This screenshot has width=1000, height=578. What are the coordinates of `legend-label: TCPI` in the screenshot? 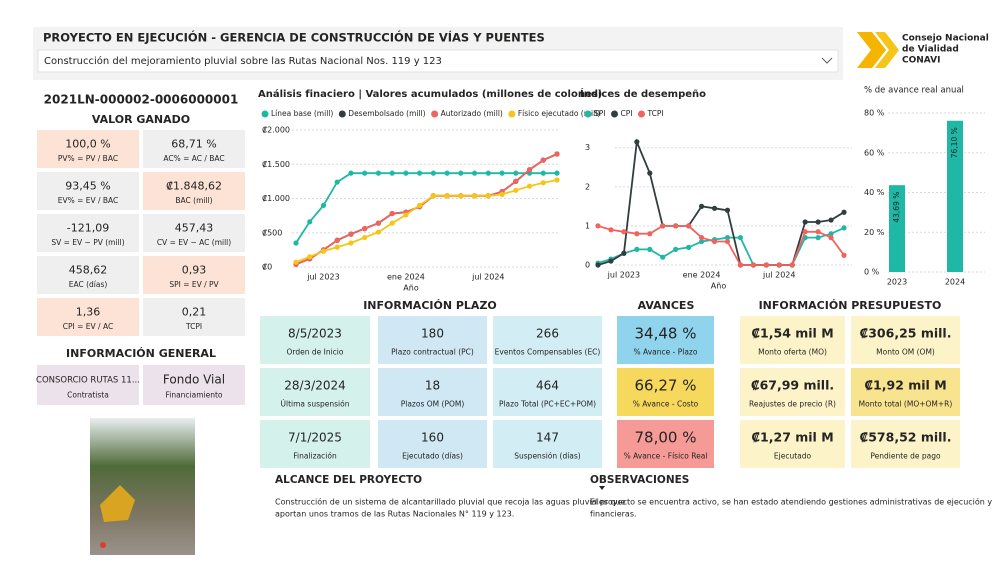 It's located at (654, 113).